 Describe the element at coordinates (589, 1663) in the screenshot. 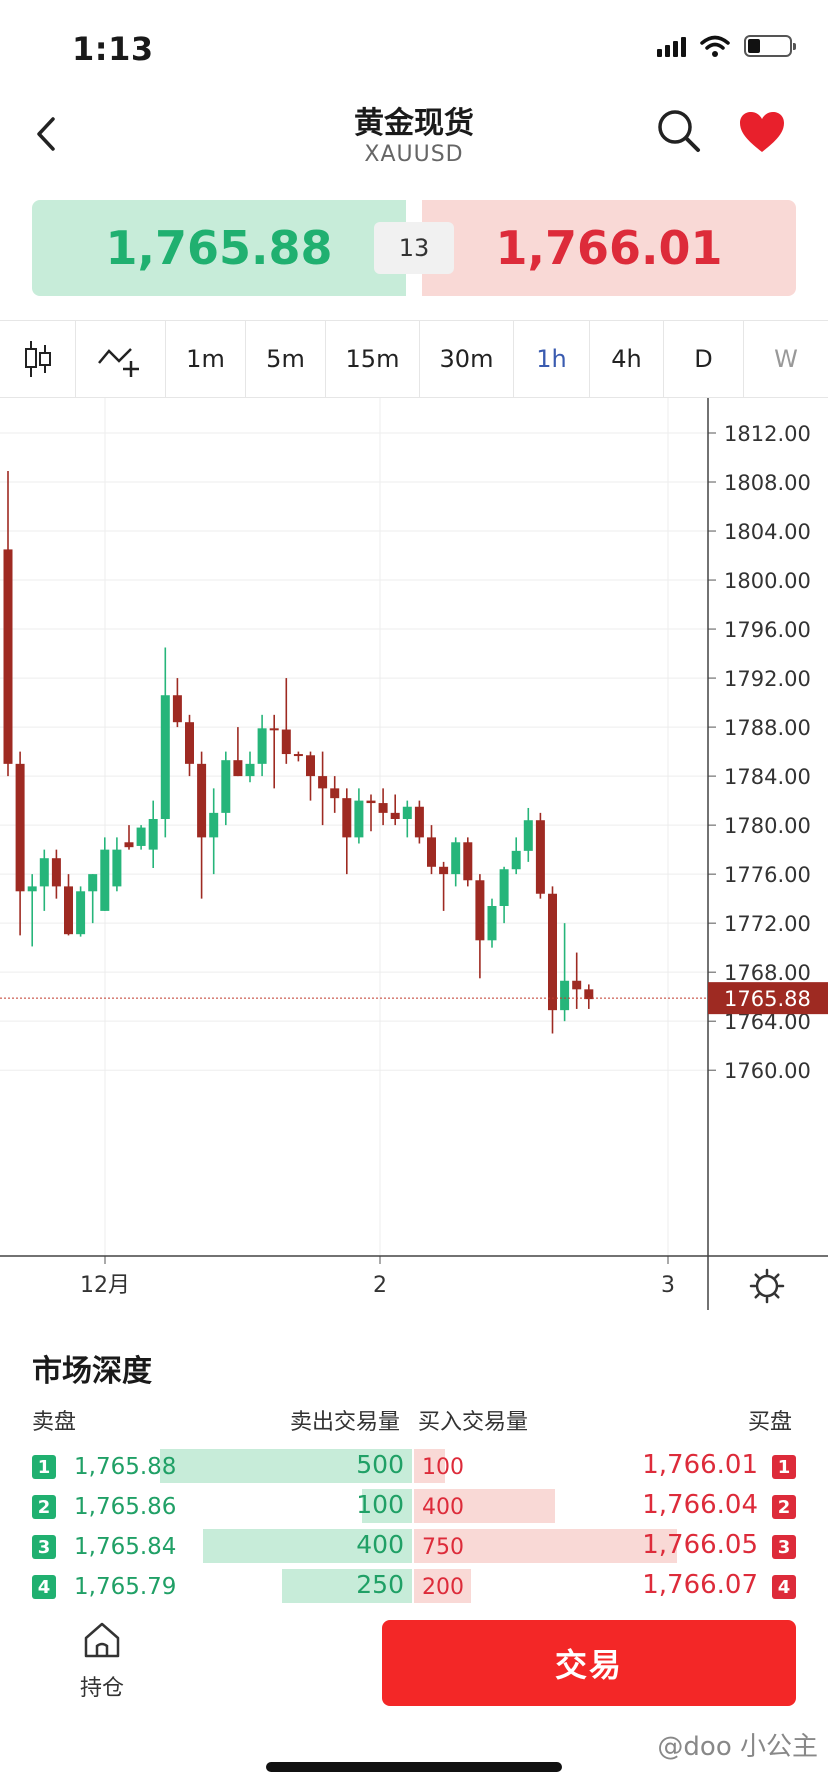

I see `trade-button: 交易` at that location.